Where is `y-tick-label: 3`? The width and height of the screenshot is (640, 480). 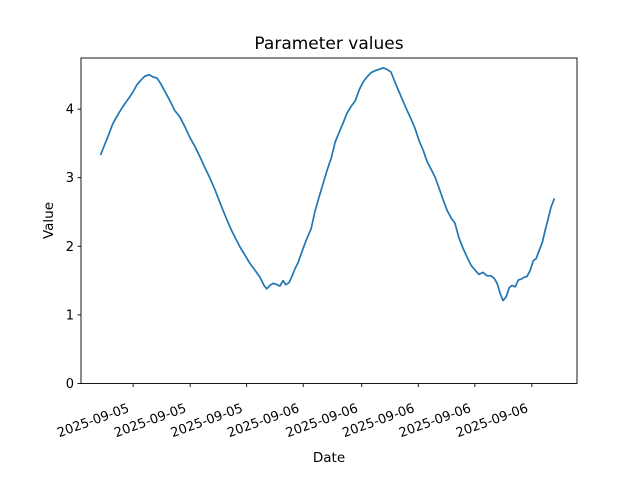 y-tick-label: 3 is located at coordinates (70, 178).